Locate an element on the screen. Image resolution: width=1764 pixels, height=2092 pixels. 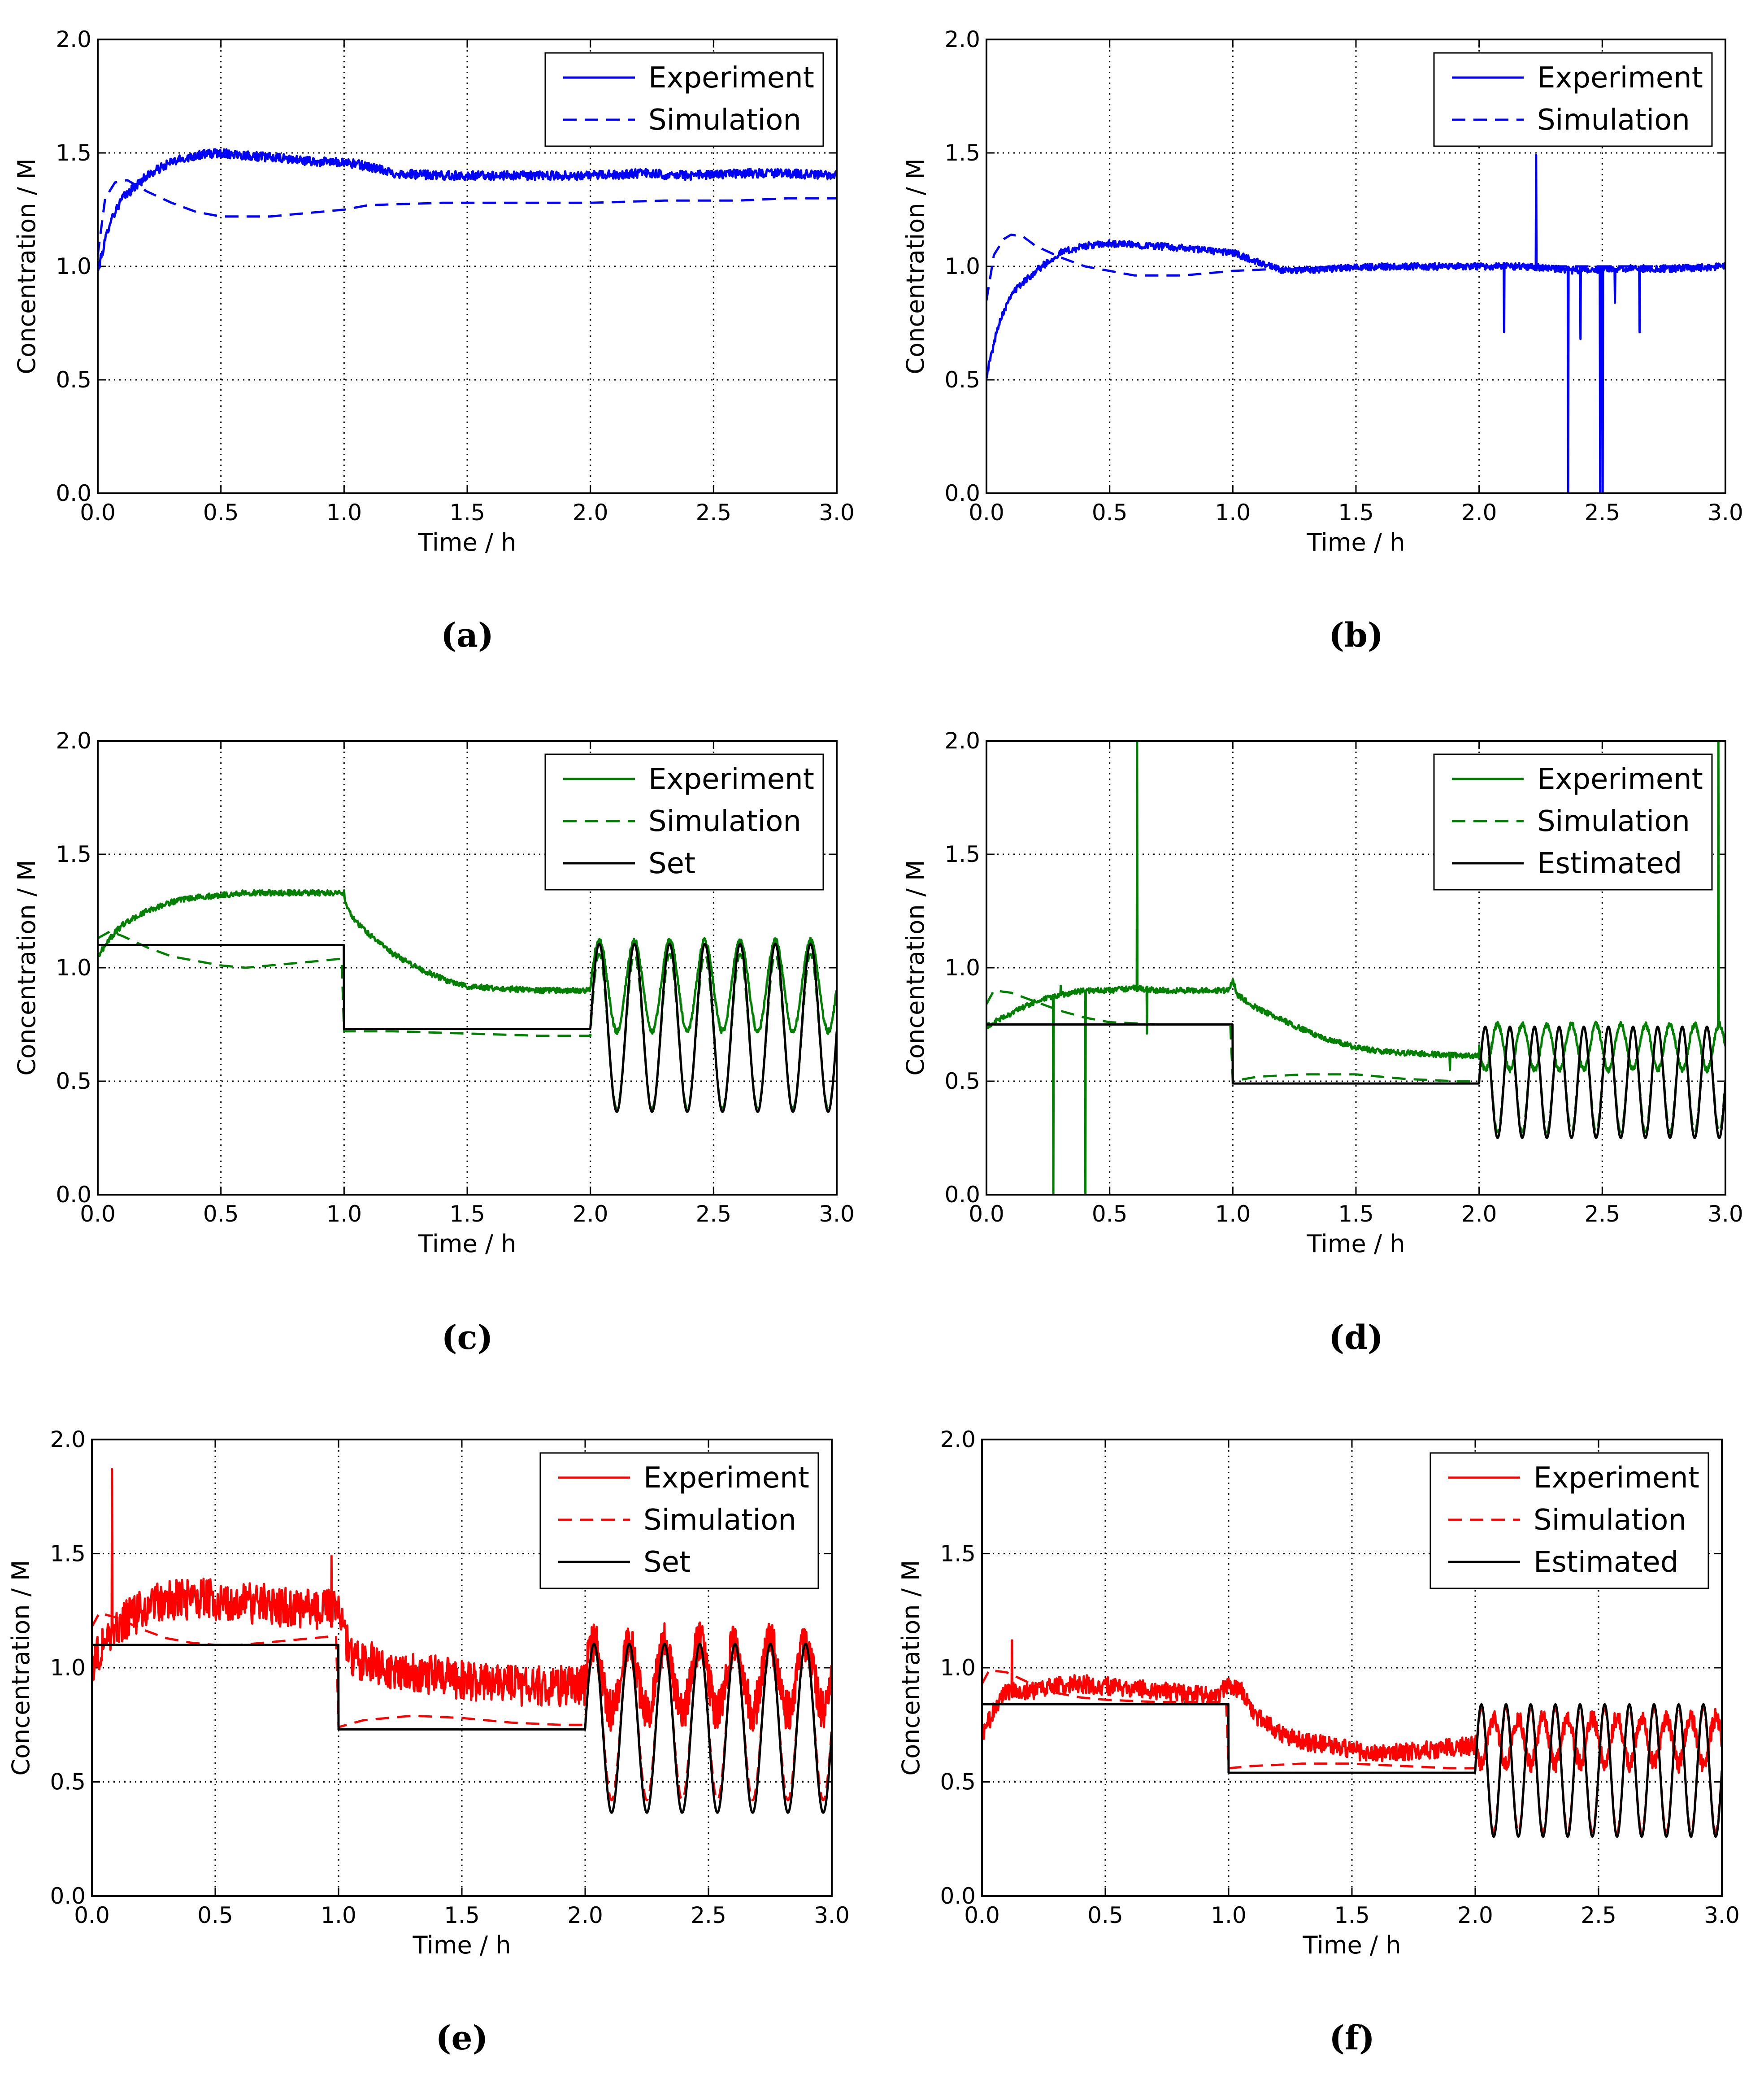
panel-caption: (e) is located at coordinates (461, 2038).